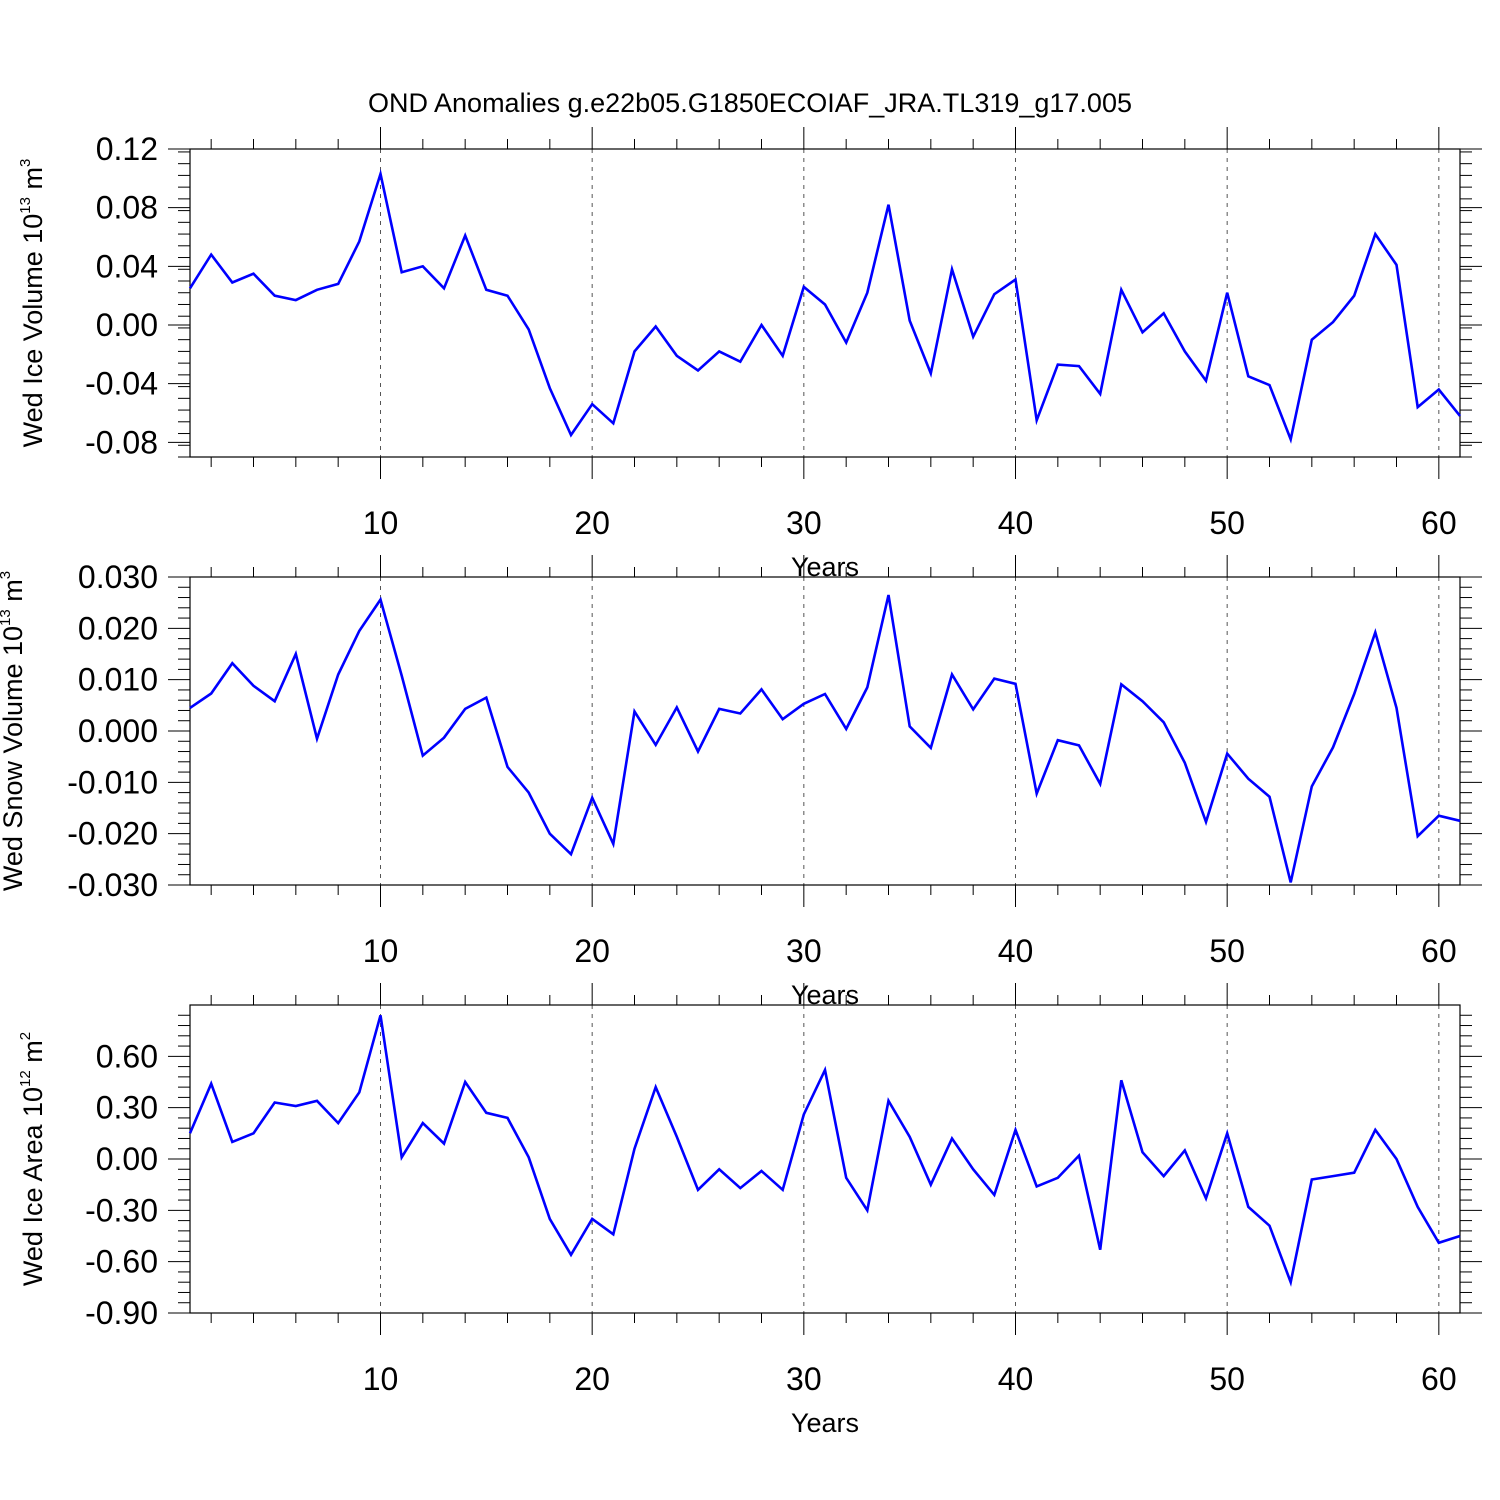  Describe the element at coordinates (25, 1078) in the screenshot. I see `y-axis-title-superscript: 12` at that location.